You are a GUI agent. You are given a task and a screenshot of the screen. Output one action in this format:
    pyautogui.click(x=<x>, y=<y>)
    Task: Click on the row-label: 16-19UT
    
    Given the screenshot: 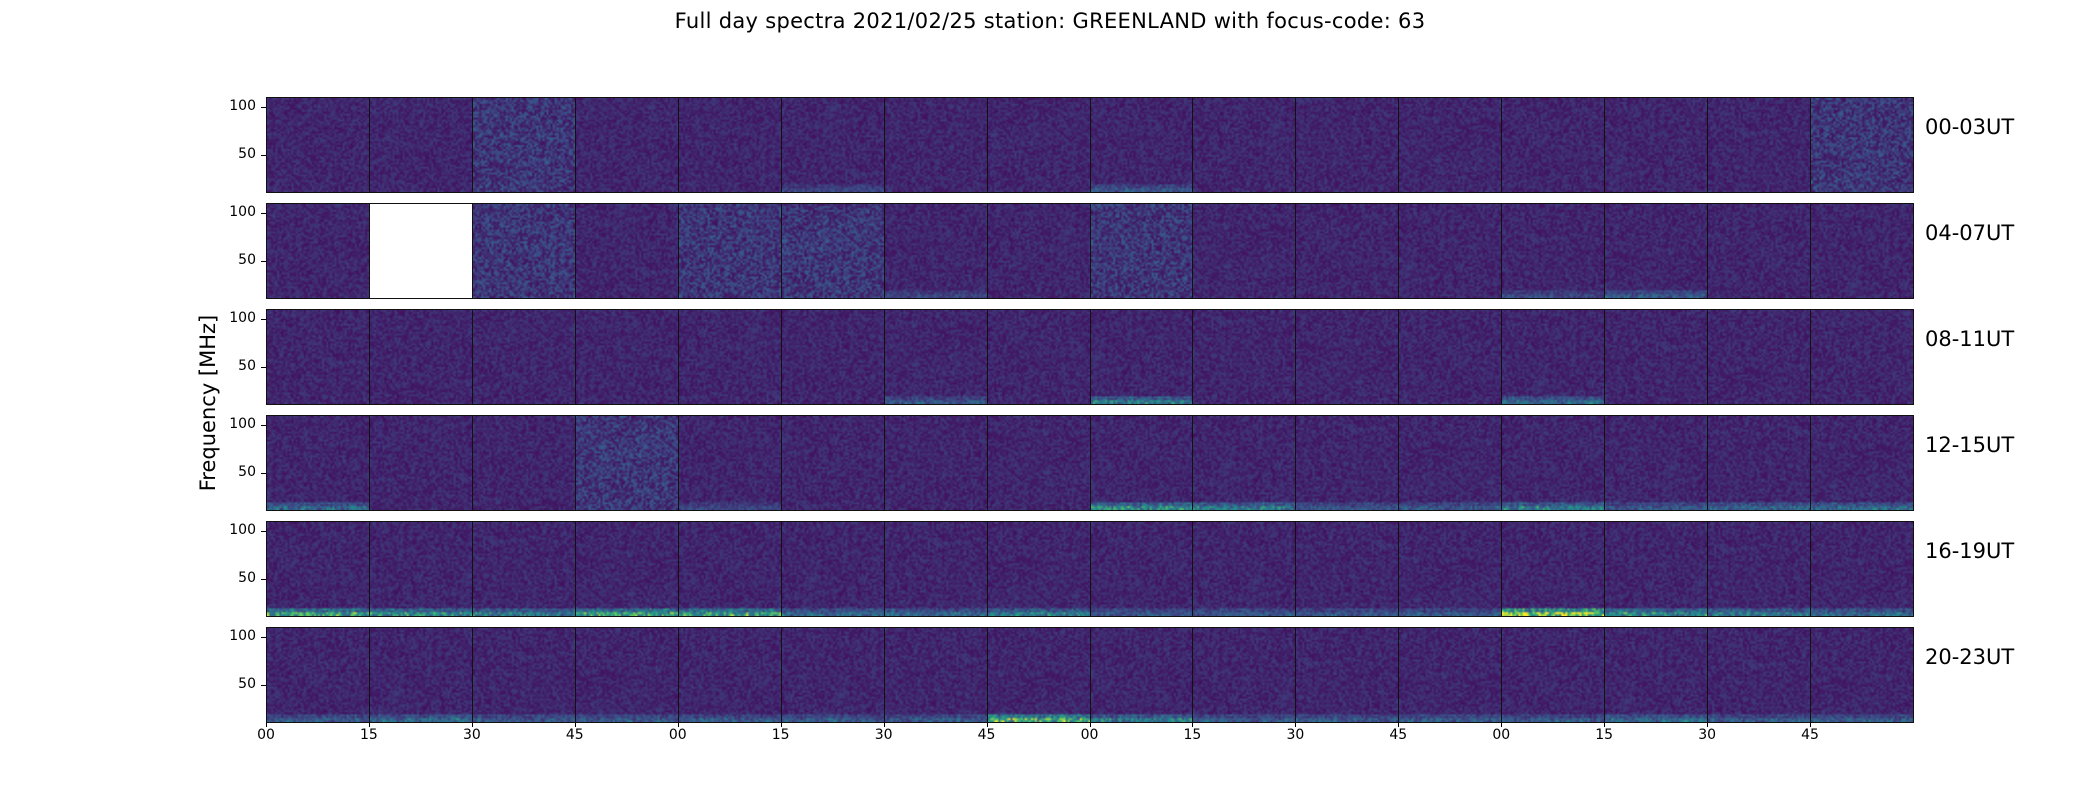 What is the action you would take?
    pyautogui.click(x=1970, y=551)
    